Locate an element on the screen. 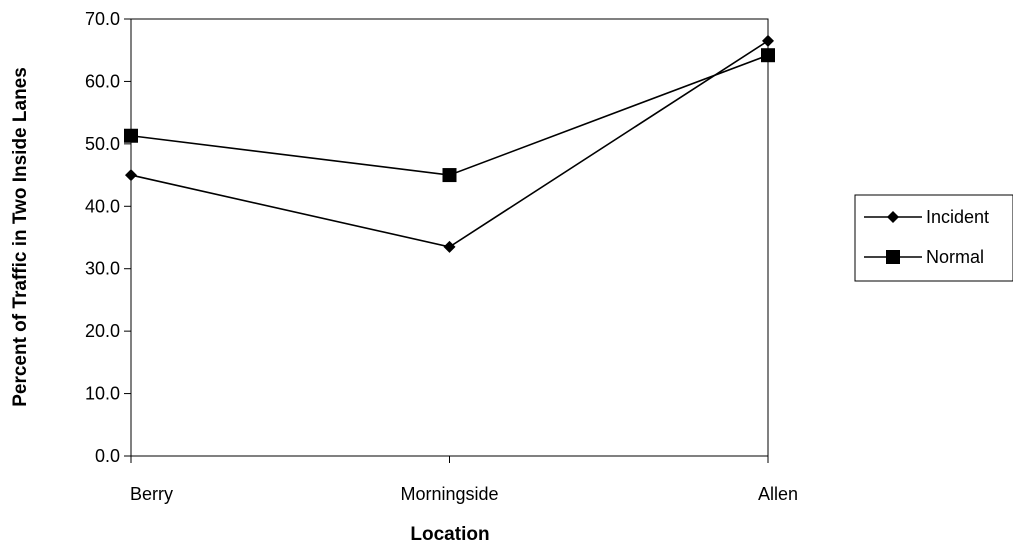 The height and width of the screenshot is (547, 1013). series-line-normal is located at coordinates (449, 115).